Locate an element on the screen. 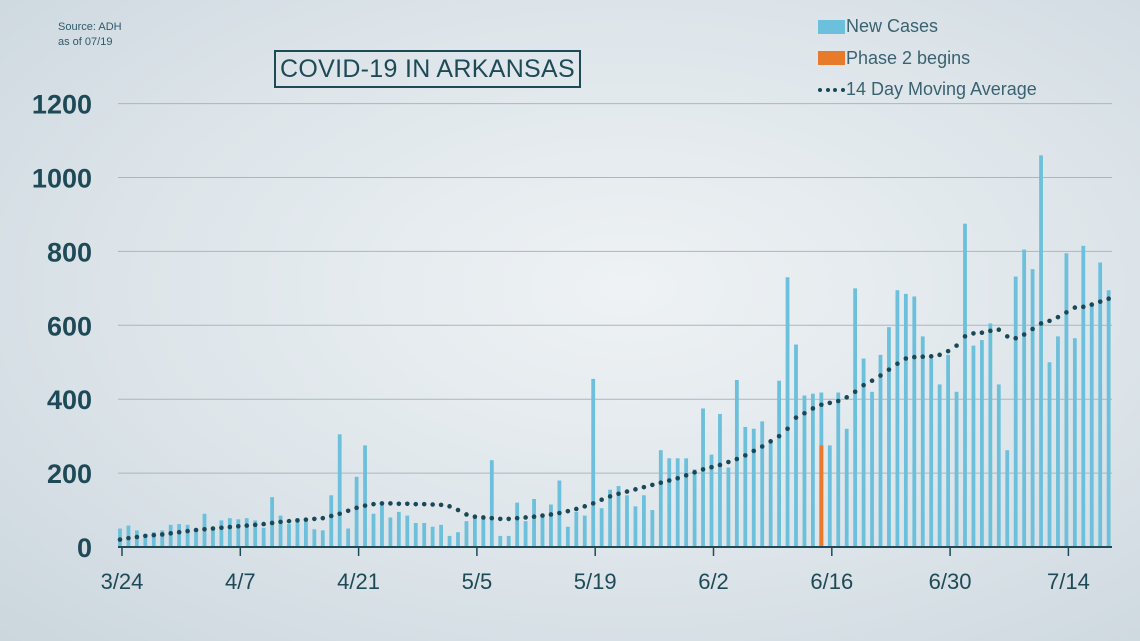  chart-title: COVID-19 IN ARKANSAS is located at coordinates (427, 69).